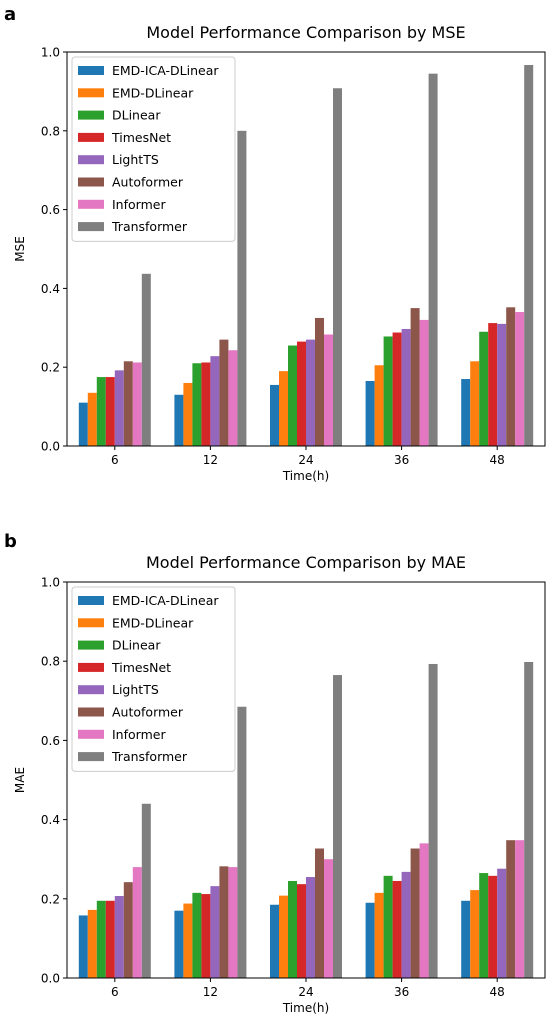 Image resolution: width=550 pixels, height=1026 pixels. What do you see at coordinates (50, 368) in the screenshot?
I see `y-tick-label: 0.2` at bounding box center [50, 368].